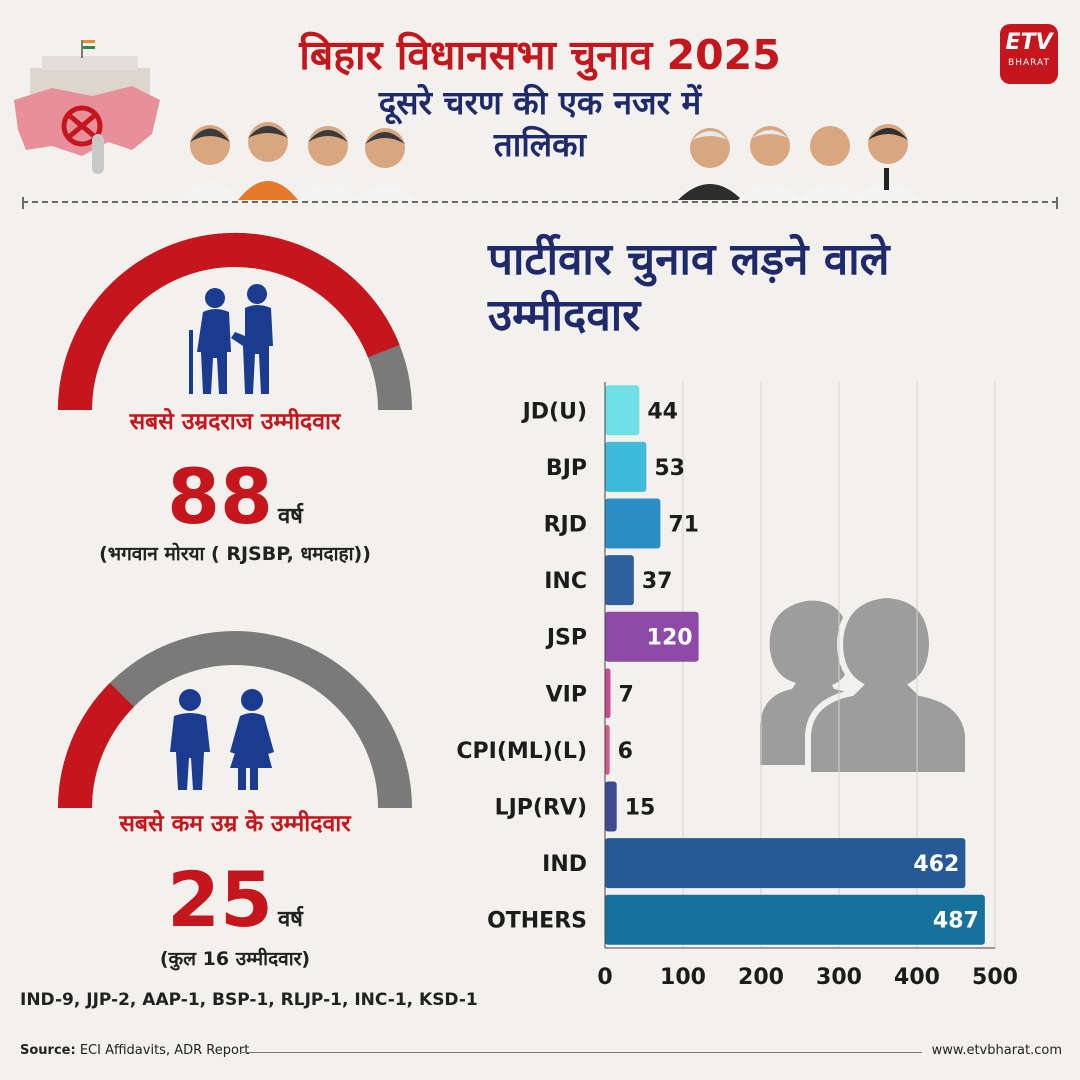 This screenshot has height=1080, width=1080. I want to click on youngest-age-value: 25, so click(220, 899).